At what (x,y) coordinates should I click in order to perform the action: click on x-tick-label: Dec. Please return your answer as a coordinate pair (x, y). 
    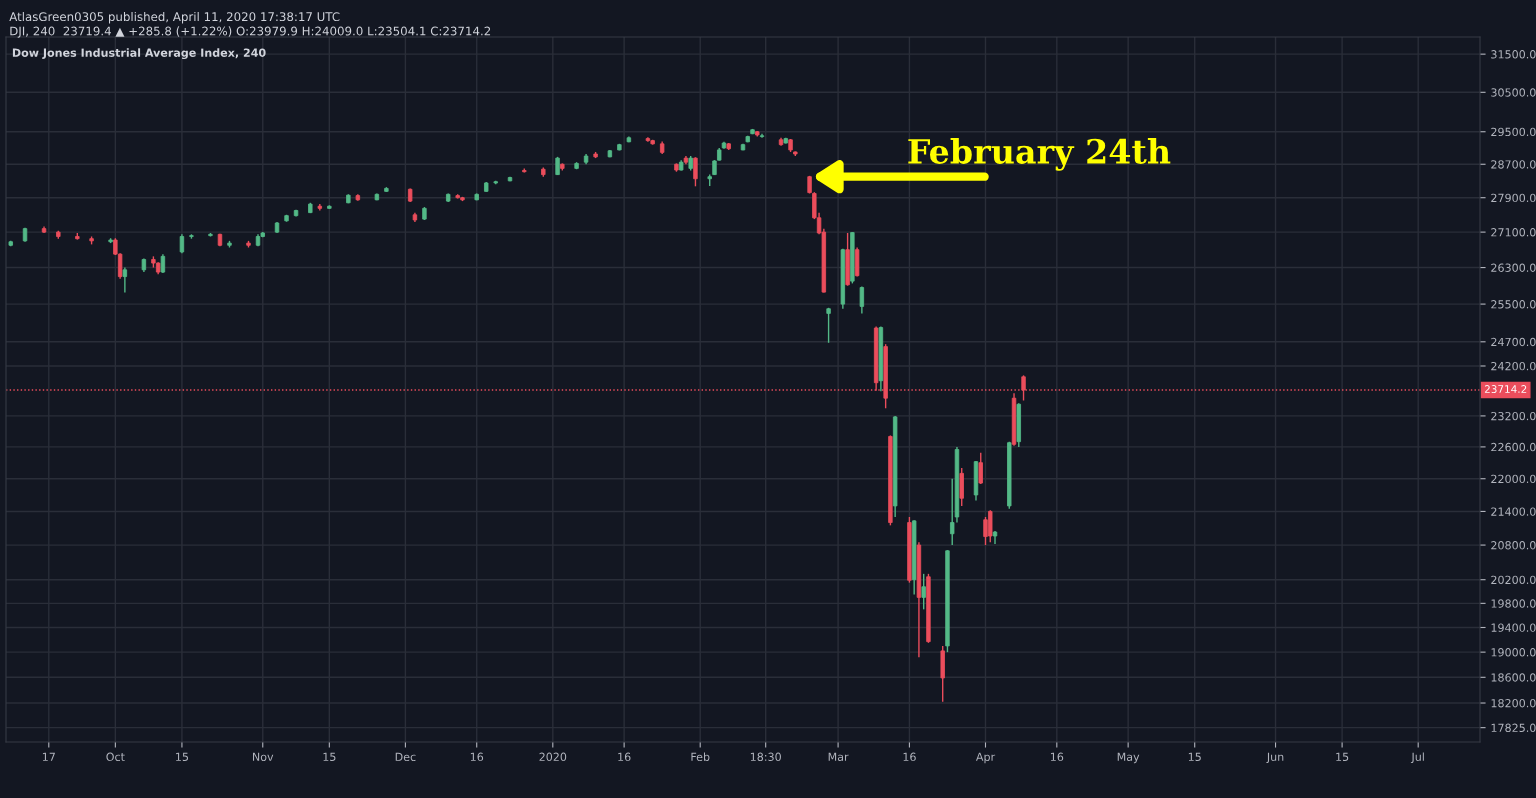
    Looking at the image, I should click on (405, 757).